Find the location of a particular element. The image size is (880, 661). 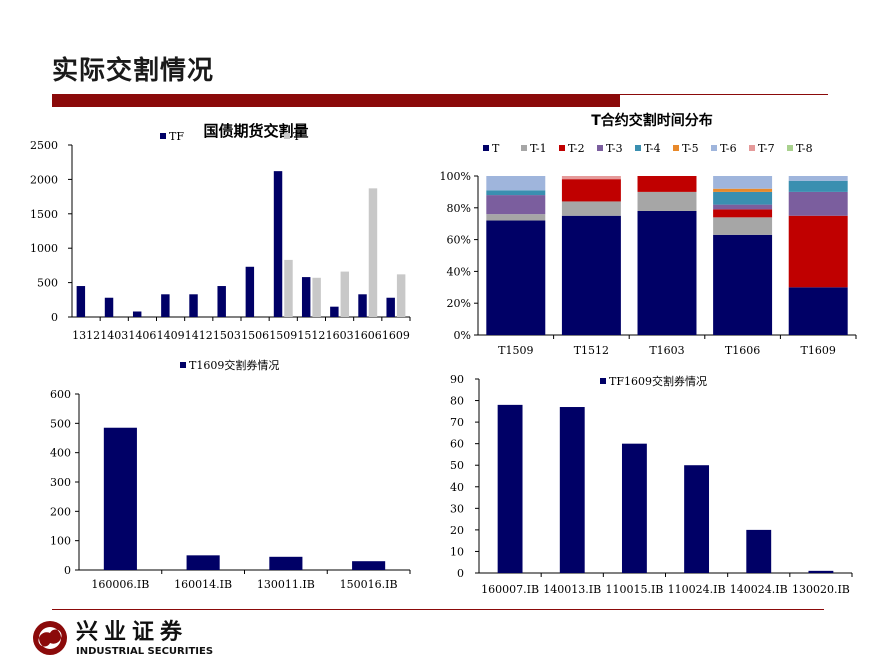

legend-label: TF is located at coordinates (176, 136).